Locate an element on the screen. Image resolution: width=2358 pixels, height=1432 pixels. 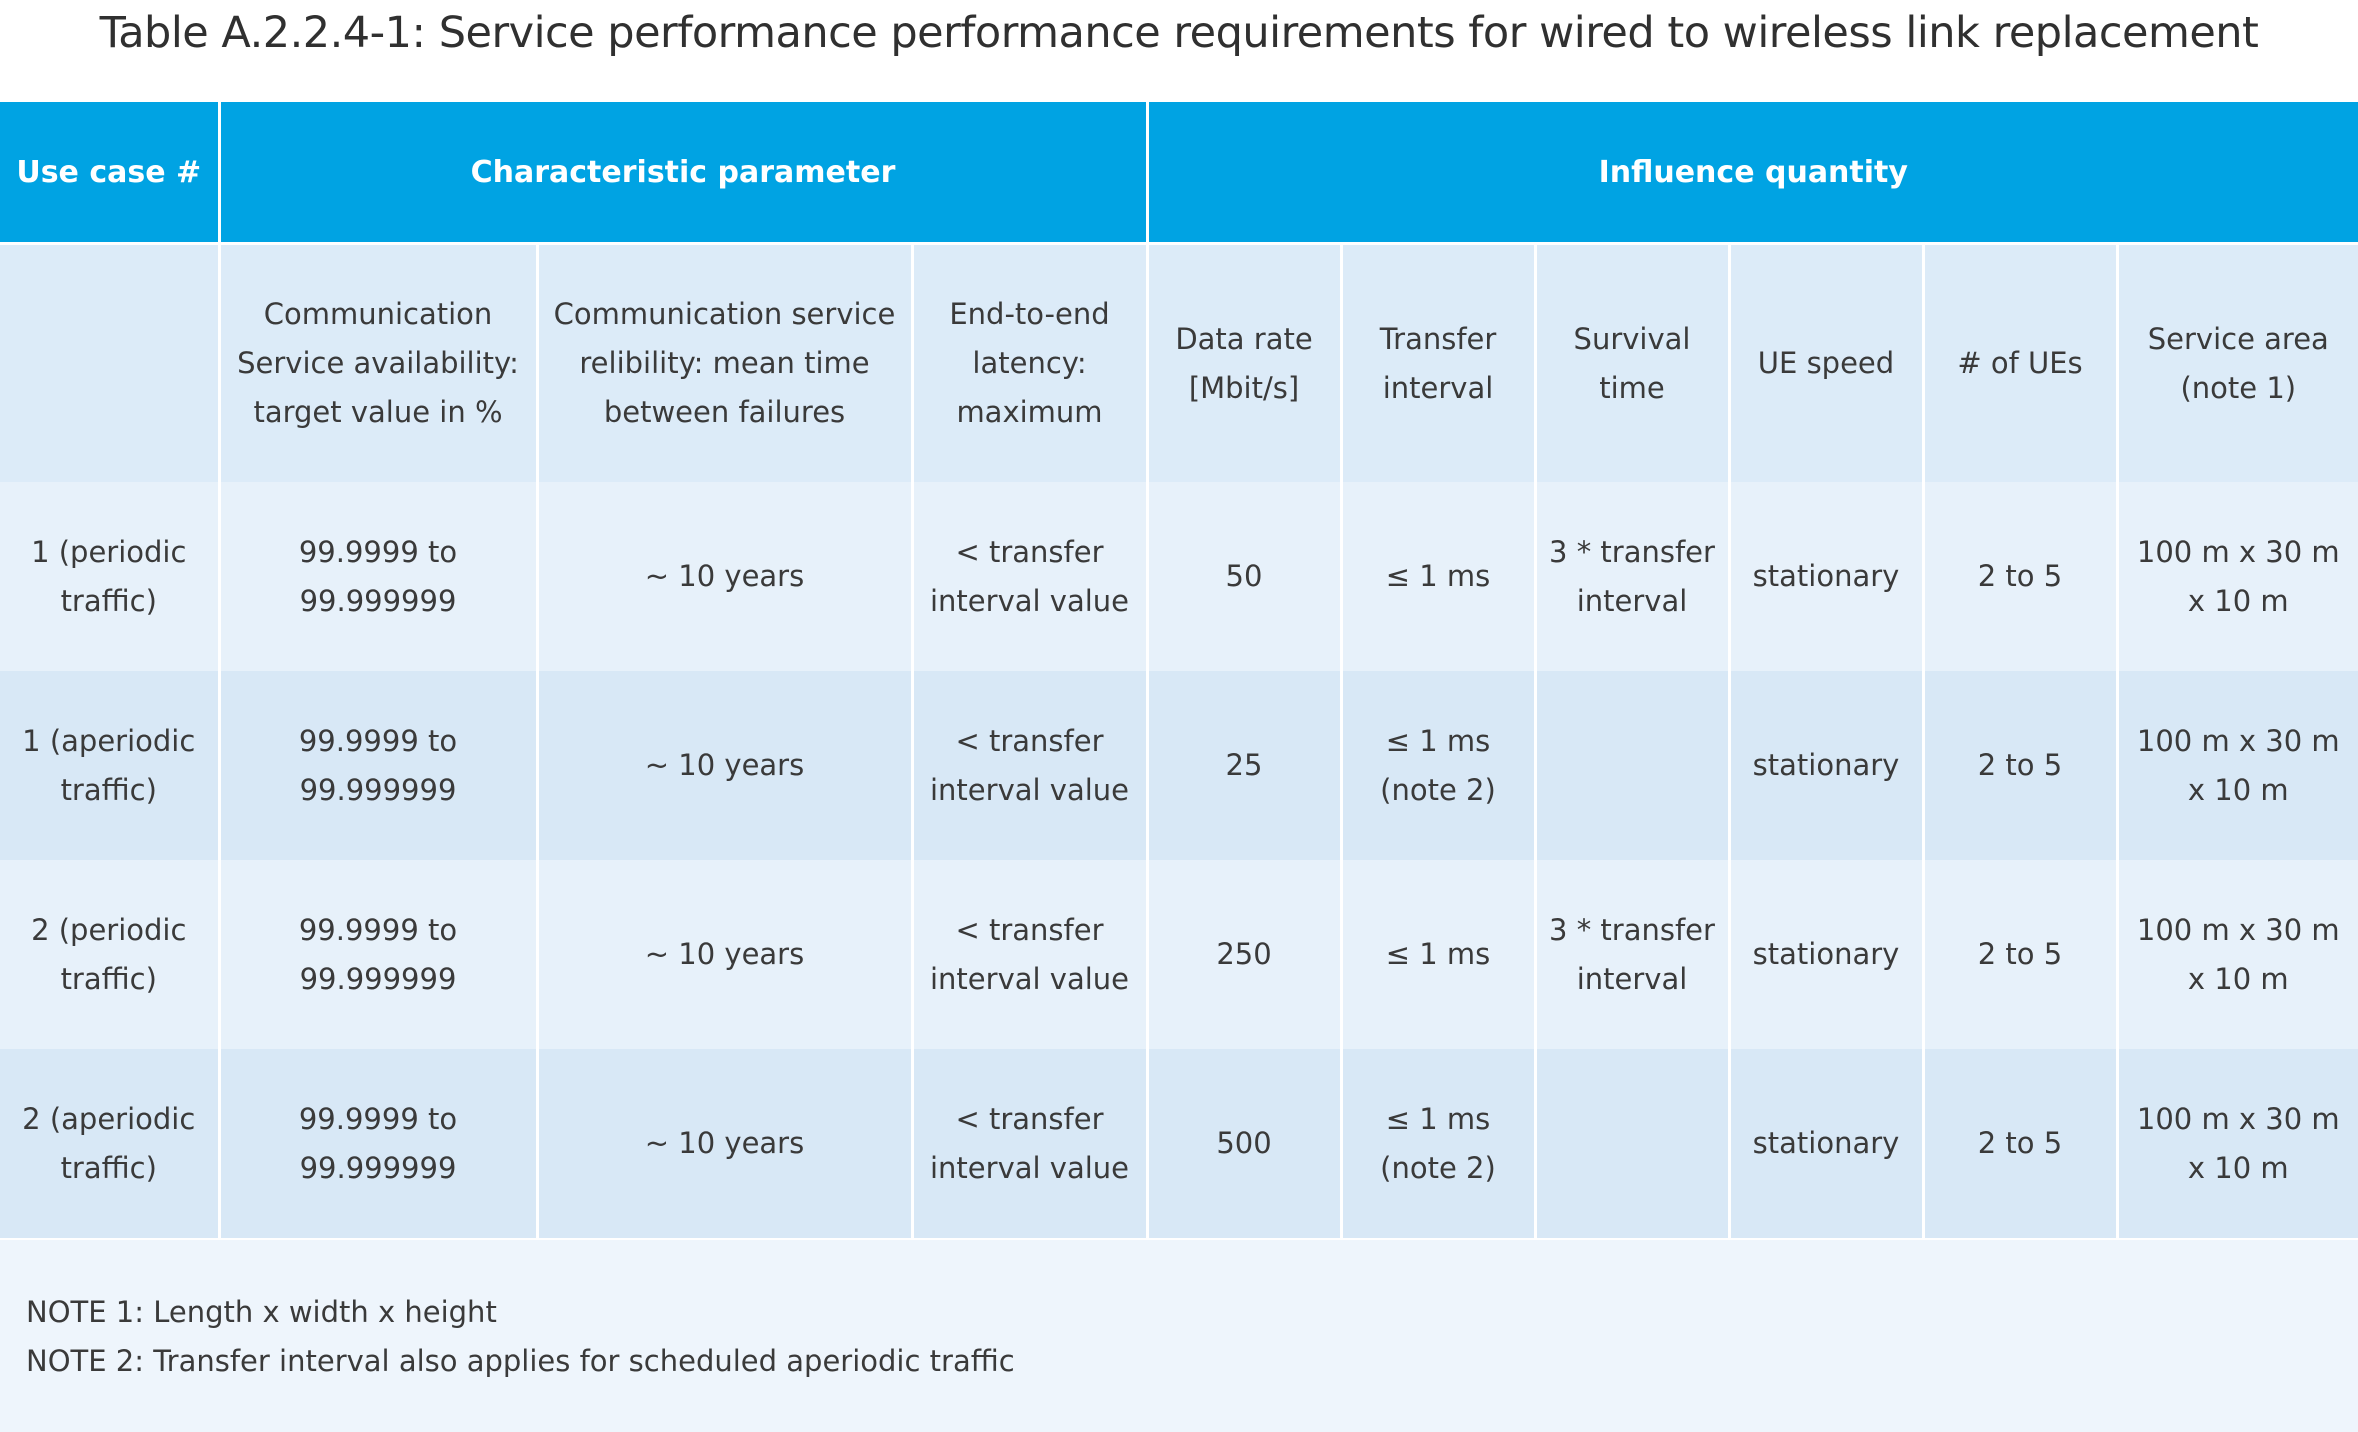
table-cell: 1 (periodic traffic) is located at coordinates (109, 576).